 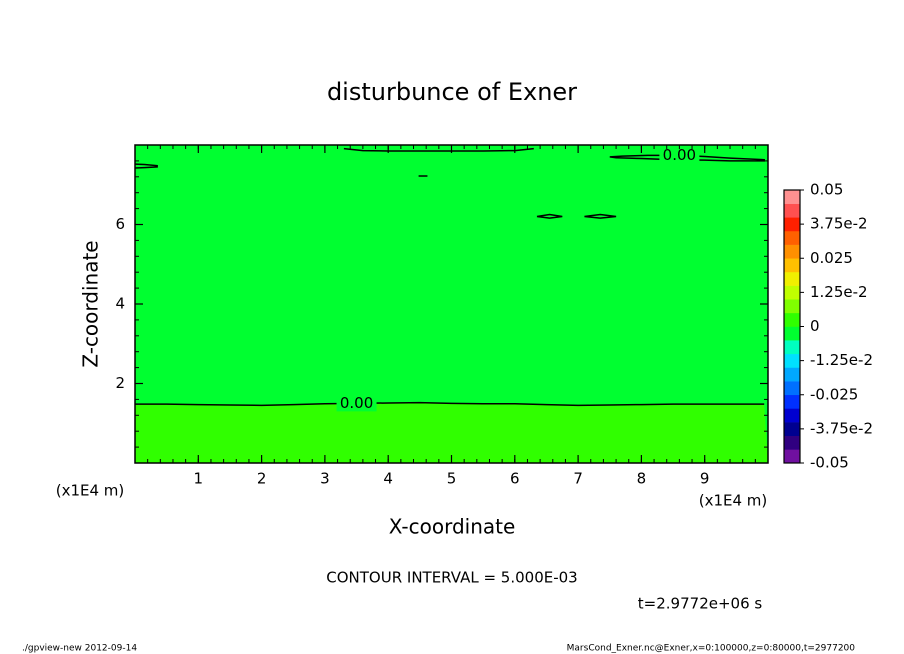 What do you see at coordinates (826, 190) in the screenshot?
I see `colorbar-tick-label: 0.05` at bounding box center [826, 190].